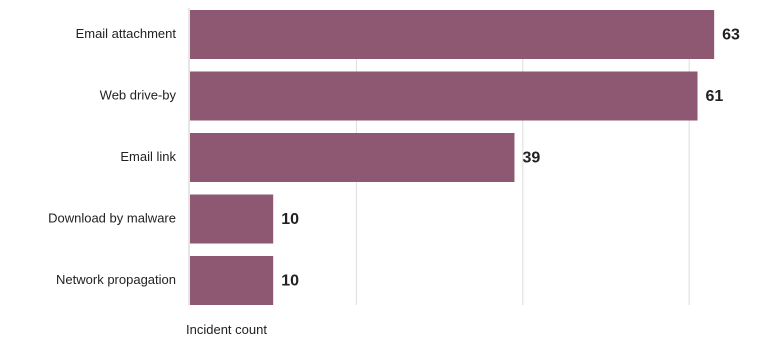  What do you see at coordinates (232, 280) in the screenshot?
I see `bar-network-propagation` at bounding box center [232, 280].